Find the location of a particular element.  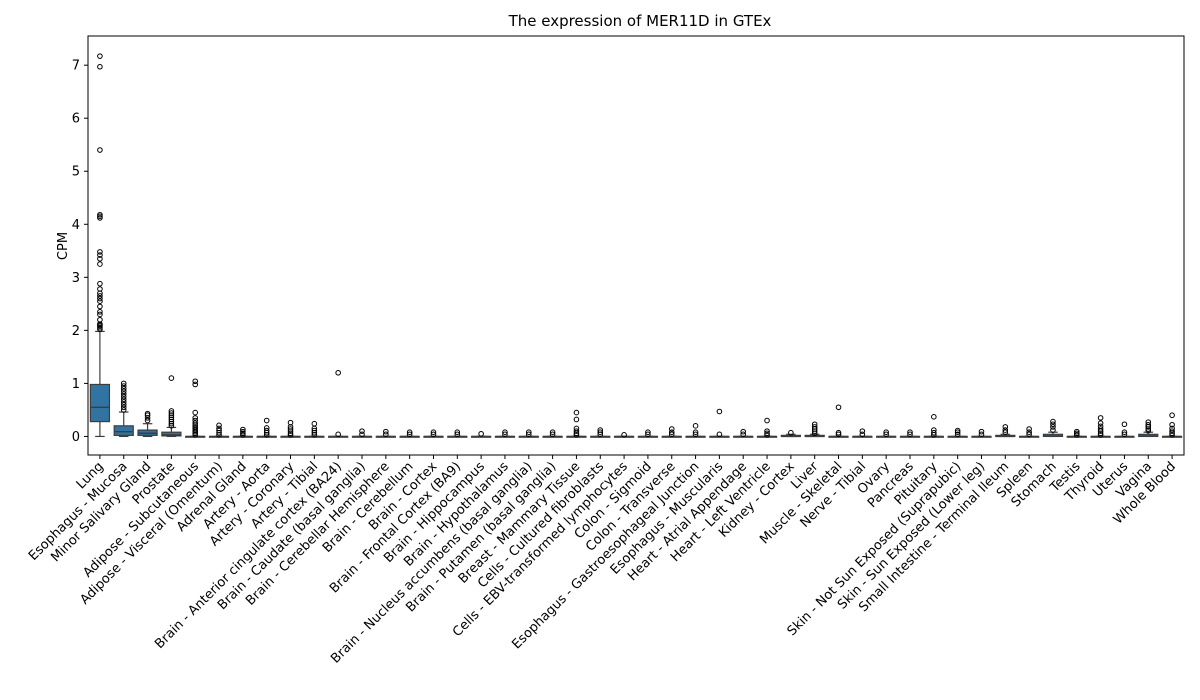

y-tick-label: 0 is located at coordinates (76, 437).